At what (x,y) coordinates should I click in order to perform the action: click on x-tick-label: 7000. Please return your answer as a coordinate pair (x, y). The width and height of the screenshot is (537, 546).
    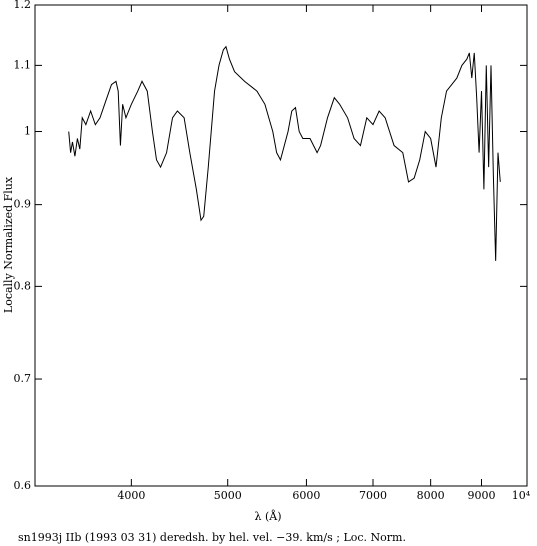
    Looking at the image, I should click on (373, 495).